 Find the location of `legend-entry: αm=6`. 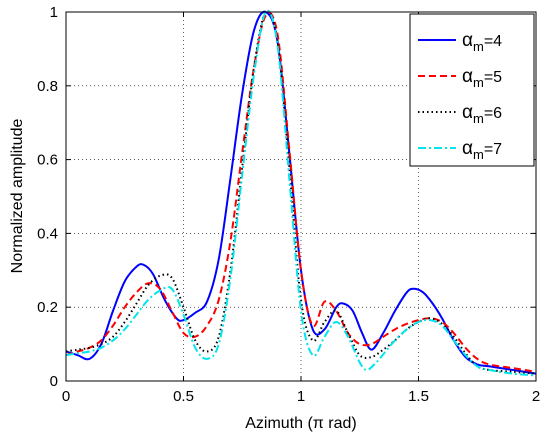

legend-entry: αm=6 is located at coordinates (482, 114).